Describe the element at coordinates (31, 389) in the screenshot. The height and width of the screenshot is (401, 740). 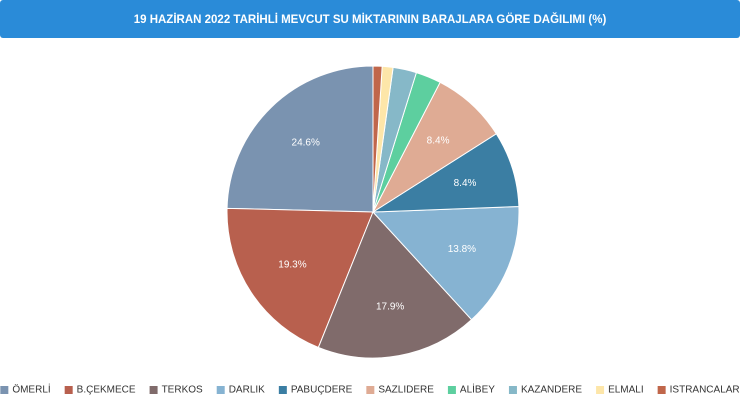
I see `legend-label: ÖMERLİ` at that location.